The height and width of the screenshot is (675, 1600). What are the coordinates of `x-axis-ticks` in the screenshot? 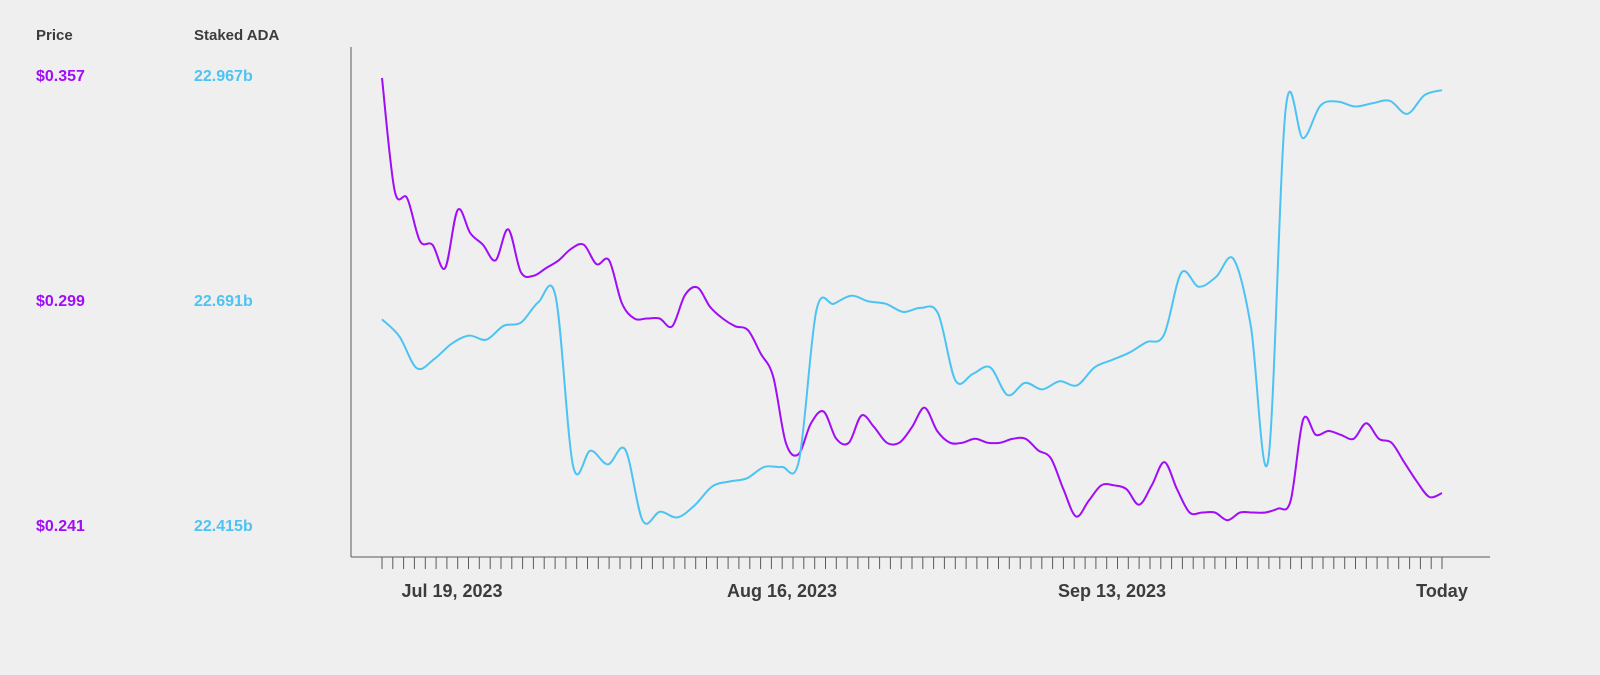 It's located at (912, 563).